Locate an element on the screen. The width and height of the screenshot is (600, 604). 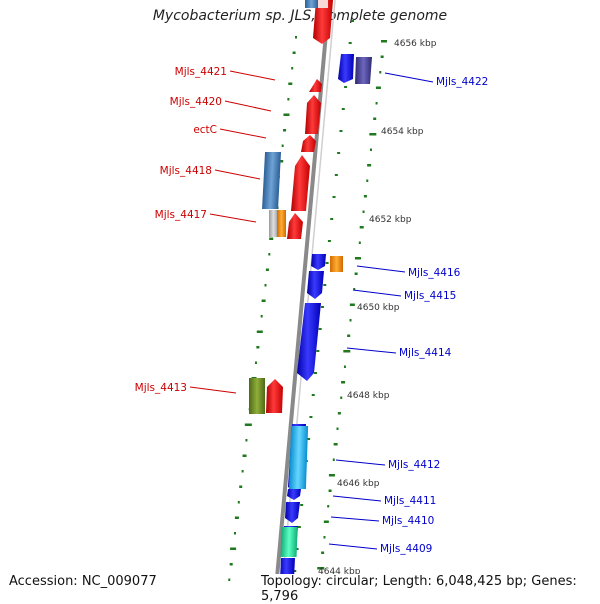
gene-label-mjls-4422: Mjls_4422 is located at coordinates (462, 82).